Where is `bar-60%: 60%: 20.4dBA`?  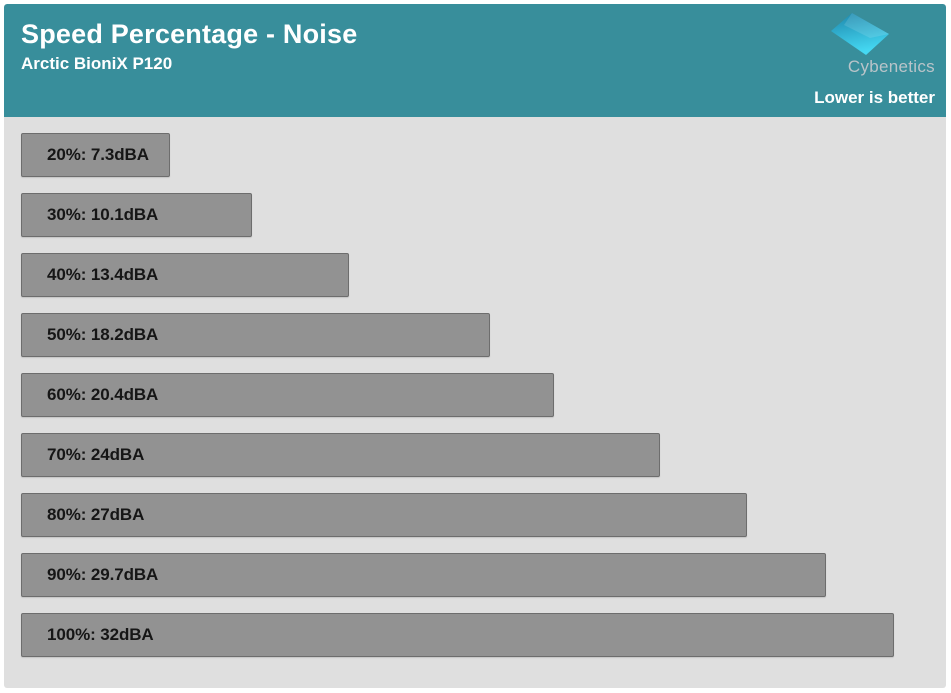
bar-60%: 60%: 20.4dBA is located at coordinates (288, 395).